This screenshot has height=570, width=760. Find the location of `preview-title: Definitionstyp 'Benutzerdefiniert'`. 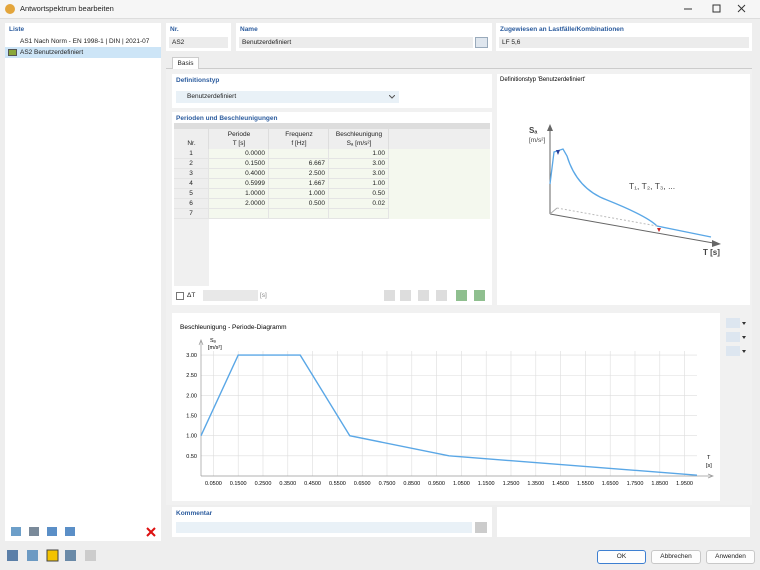

preview-title: Definitionstyp 'Benutzerdefiniert' is located at coordinates (542, 80).